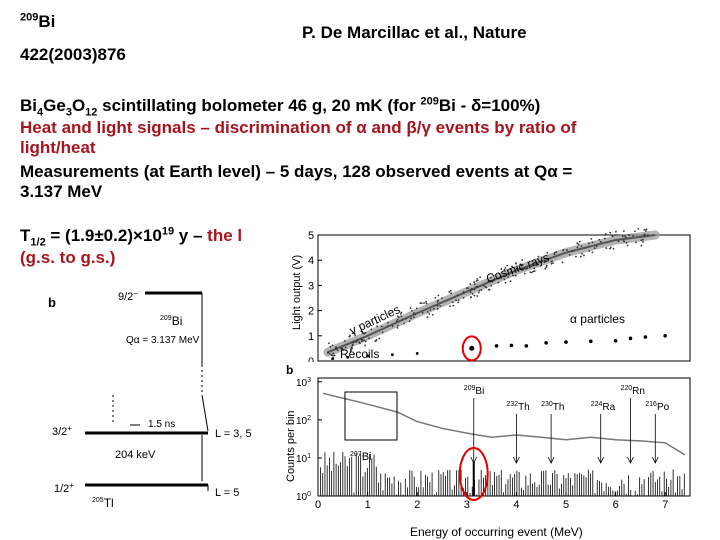 This screenshot has width=720, height=540. I want to click on header-nuclide: 209Bi, so click(37, 21).